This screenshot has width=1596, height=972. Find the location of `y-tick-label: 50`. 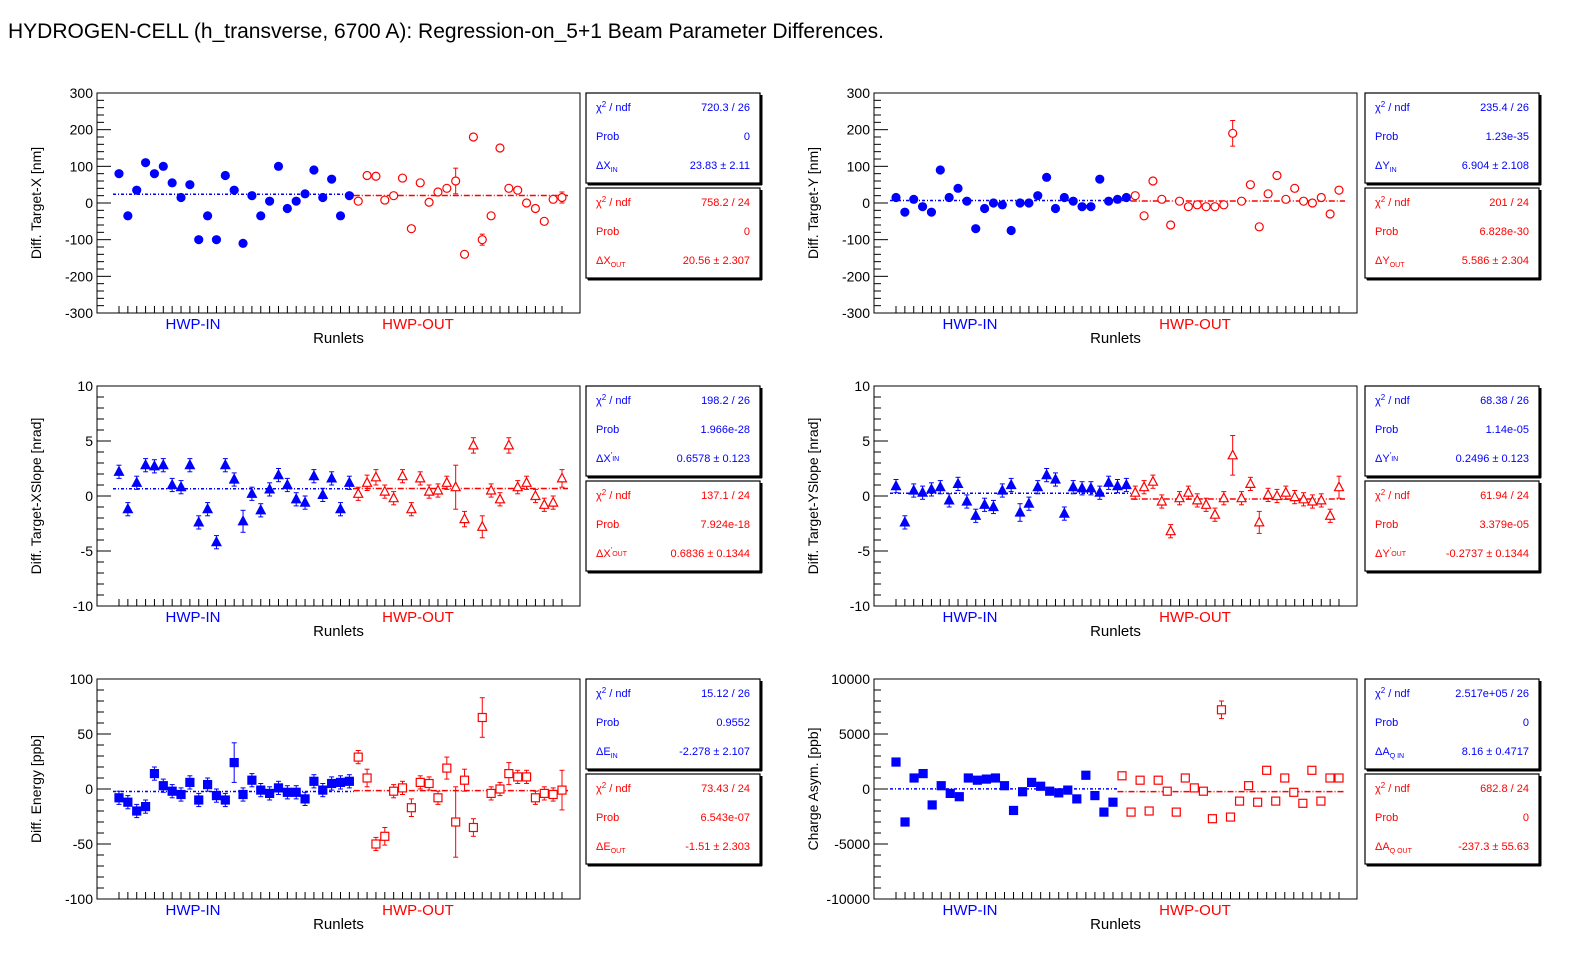

y-tick-label: 50 is located at coordinates (85, 734).